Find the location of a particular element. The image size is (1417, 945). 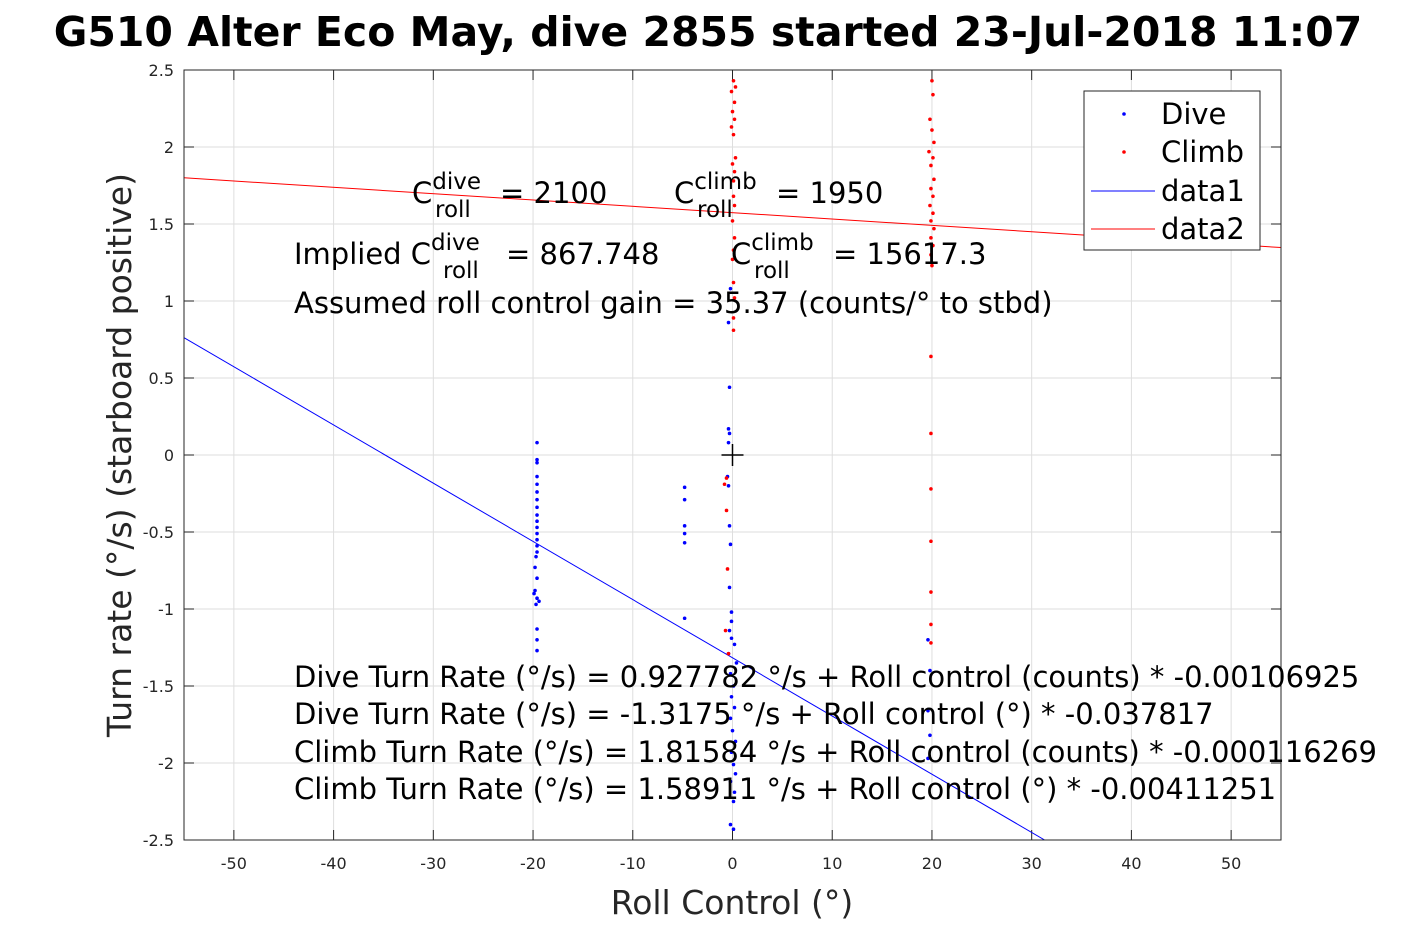

x-tick-label: -40 is located at coordinates (334, 863).